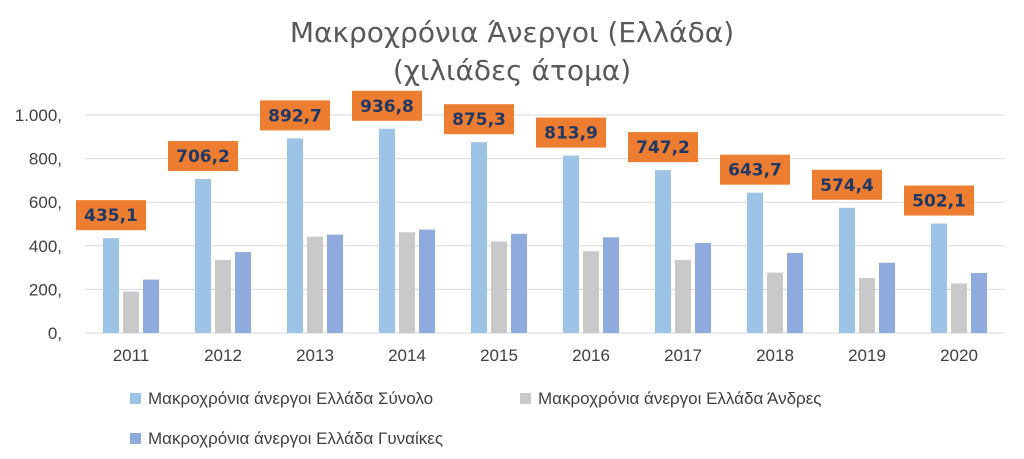  I want to click on x-category-label: 2012, so click(223, 355).